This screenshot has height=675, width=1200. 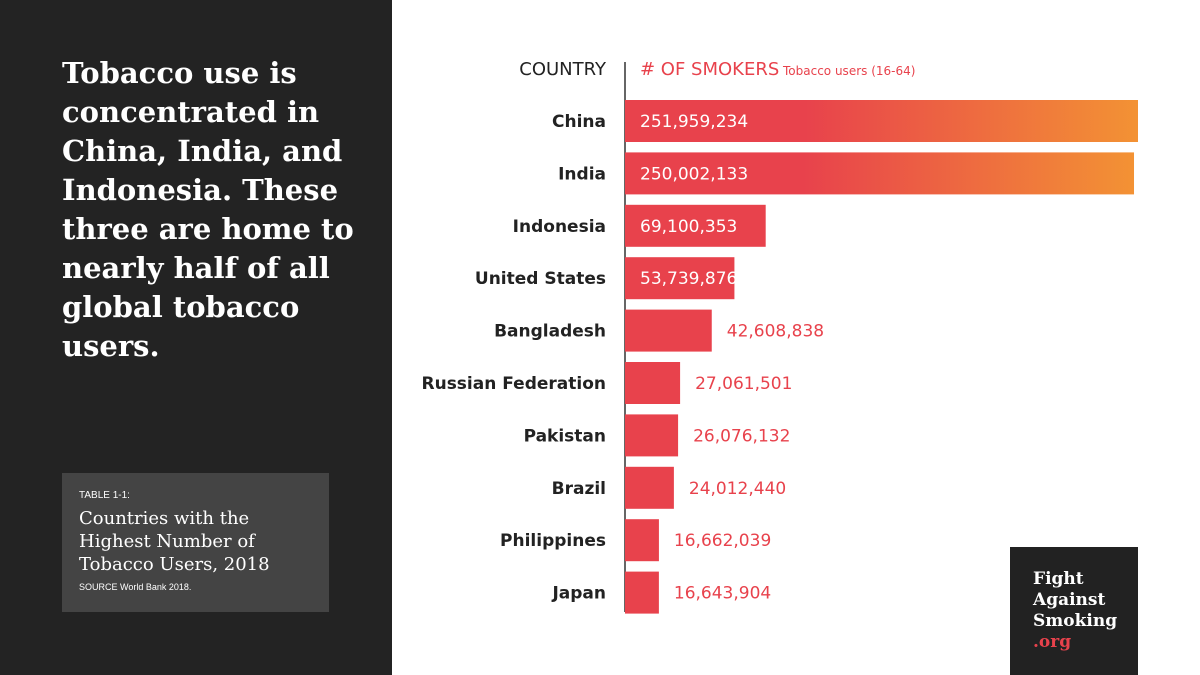 I want to click on logo-text: Smoking, so click(x=1075, y=621).